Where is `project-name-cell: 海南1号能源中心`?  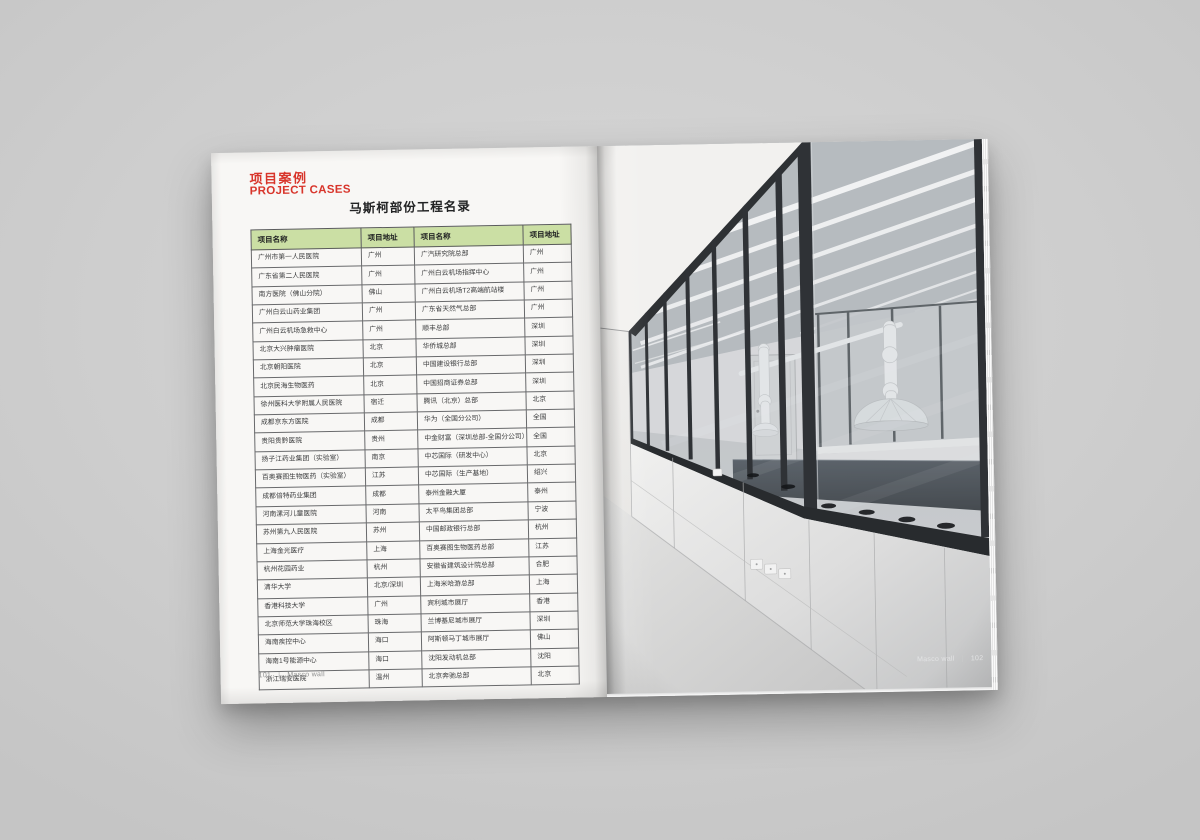
project-name-cell: 海南1号能源中心 is located at coordinates (314, 661).